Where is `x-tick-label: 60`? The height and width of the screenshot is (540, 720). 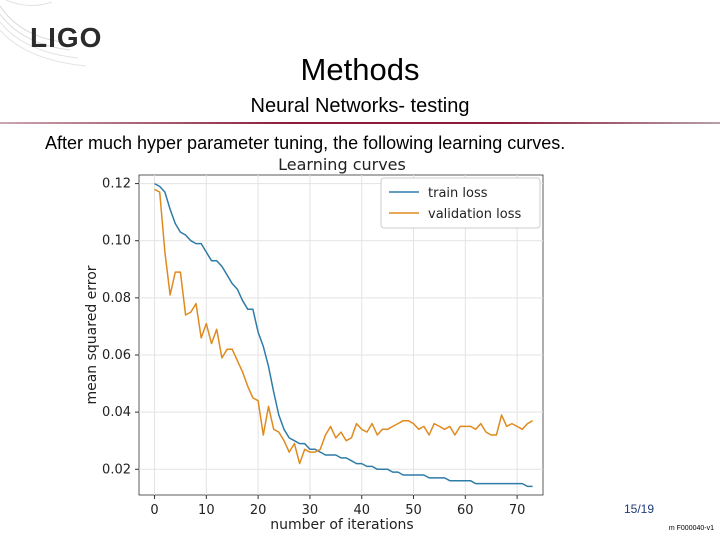
x-tick-label: 60 is located at coordinates (465, 510).